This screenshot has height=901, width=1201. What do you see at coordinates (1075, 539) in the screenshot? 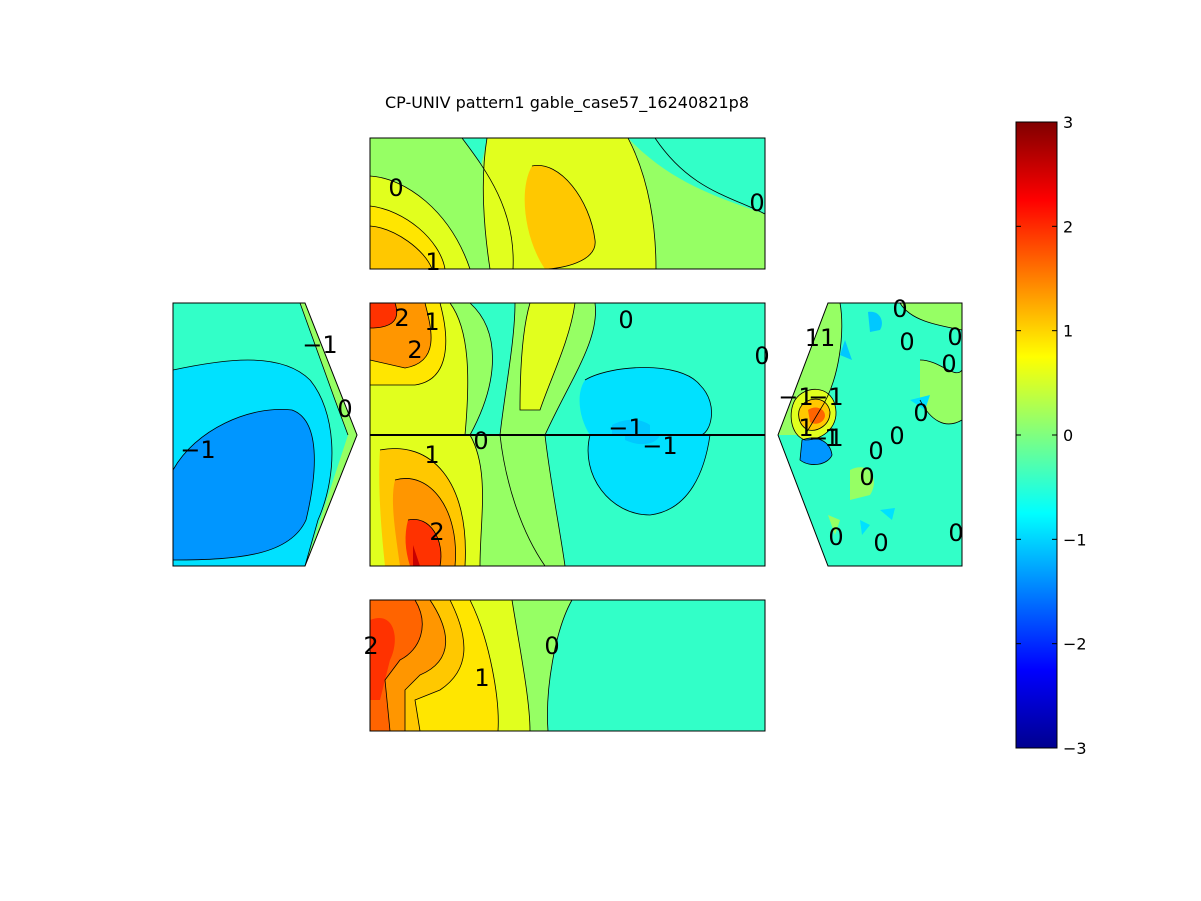
I see `colorbar-tick-label: −1` at bounding box center [1075, 539].